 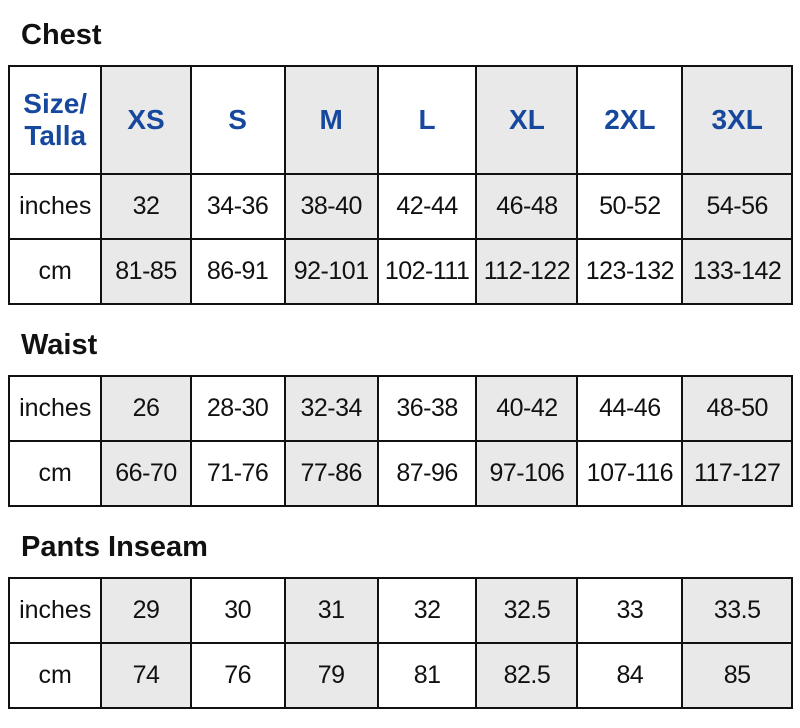 What do you see at coordinates (237, 610) in the screenshot?
I see `measure-cell: 30` at bounding box center [237, 610].